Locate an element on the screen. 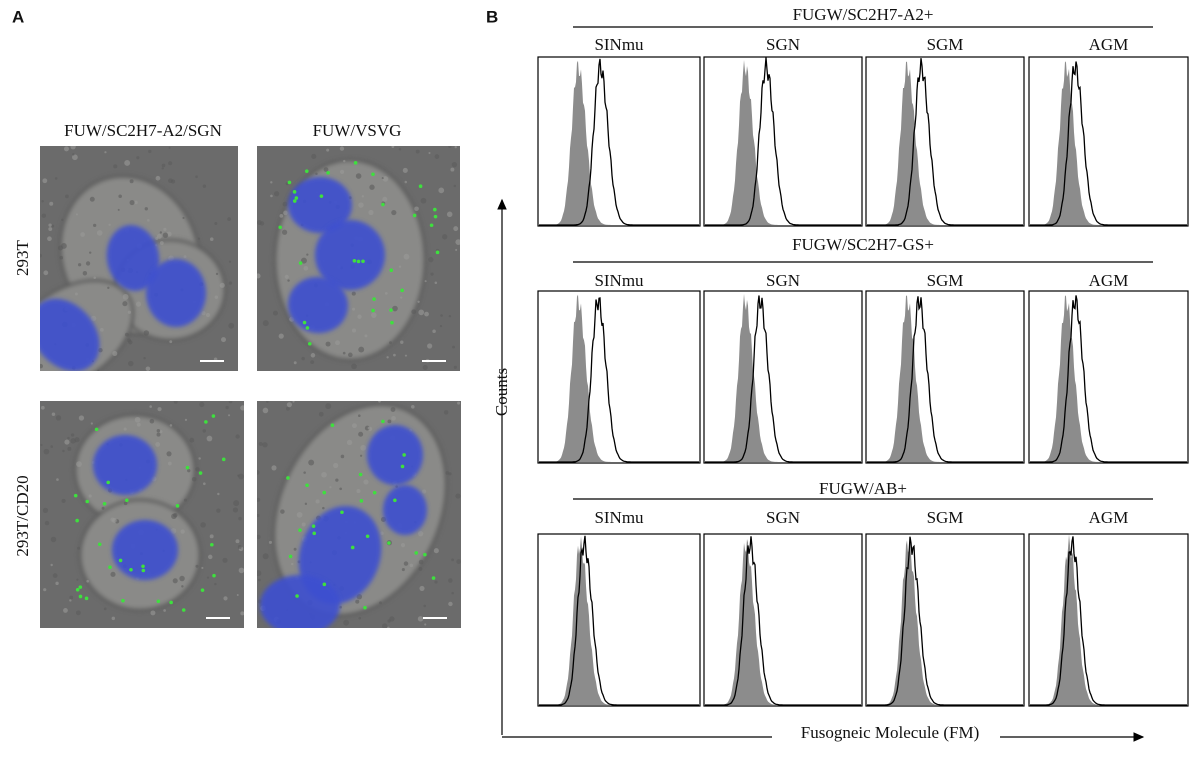 This screenshot has width=1200, height=761. column-label: AGM is located at coordinates (1109, 44).